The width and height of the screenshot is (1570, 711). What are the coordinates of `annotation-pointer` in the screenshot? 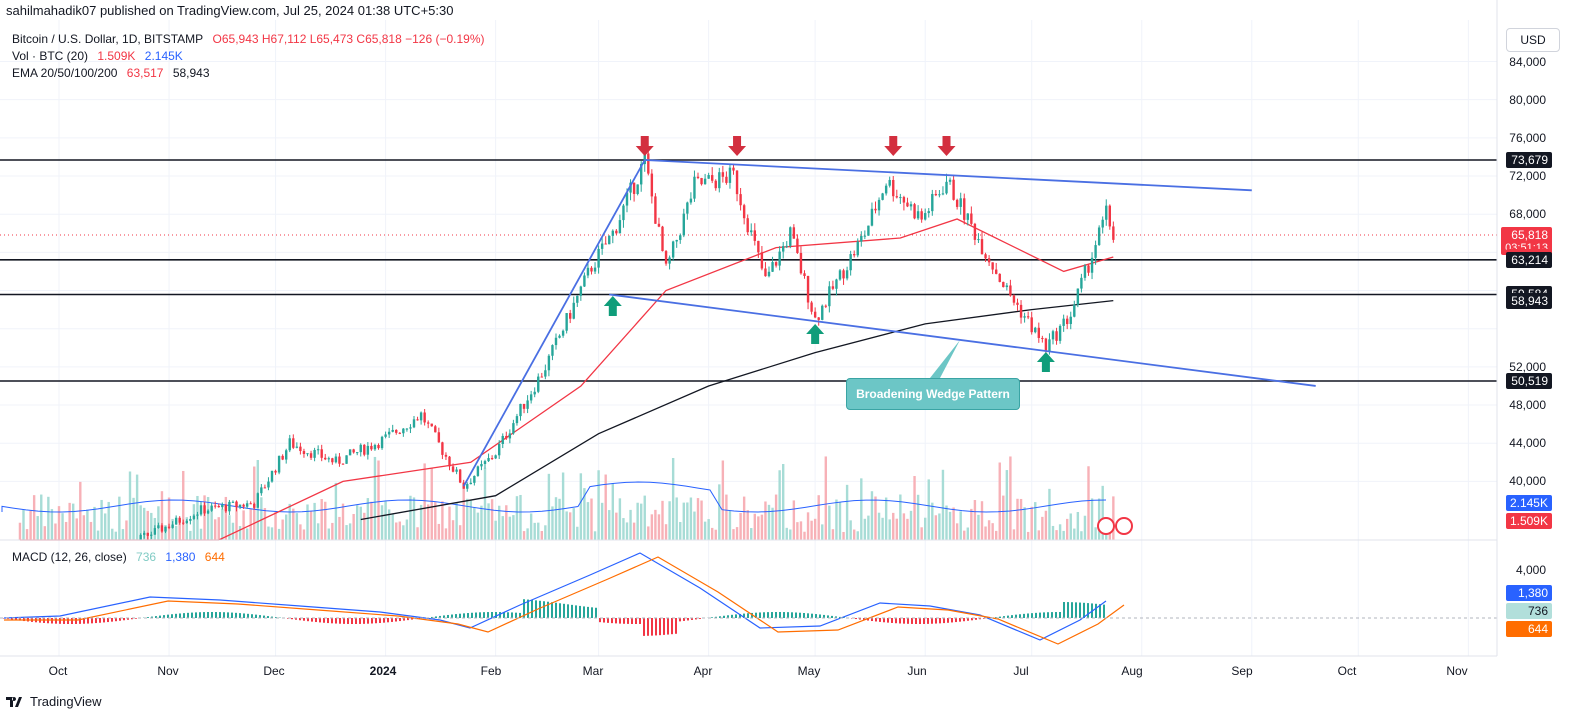 It's located at (945, 359).